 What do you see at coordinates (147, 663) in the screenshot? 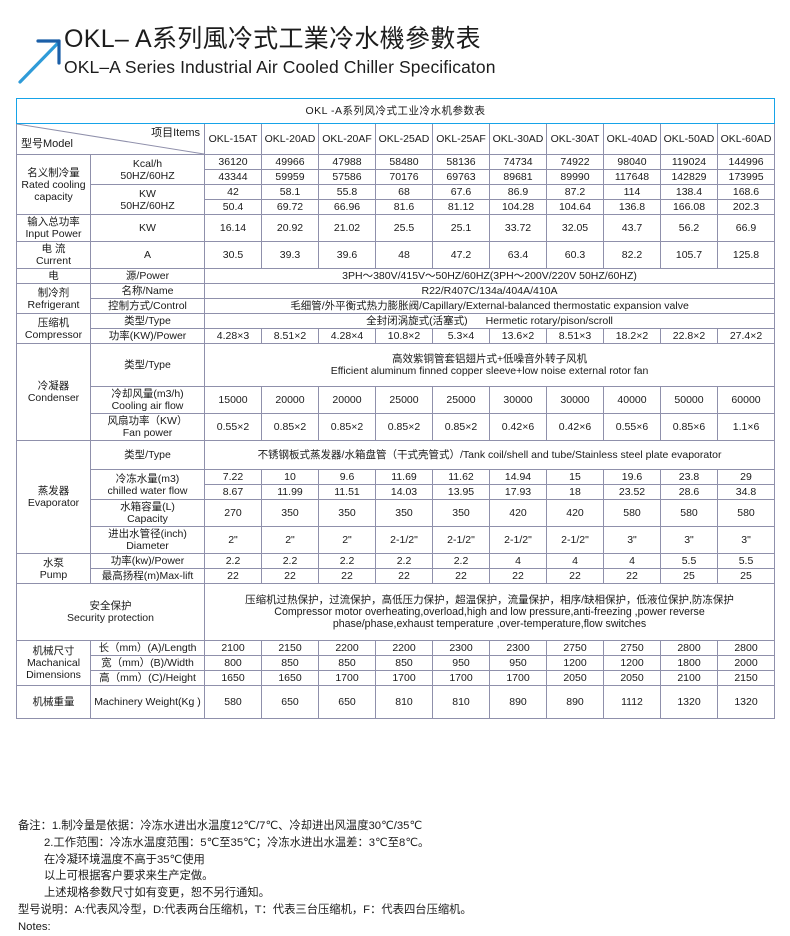
I see `item-label-width: 宽（mm）(B)/Width` at bounding box center [147, 663].